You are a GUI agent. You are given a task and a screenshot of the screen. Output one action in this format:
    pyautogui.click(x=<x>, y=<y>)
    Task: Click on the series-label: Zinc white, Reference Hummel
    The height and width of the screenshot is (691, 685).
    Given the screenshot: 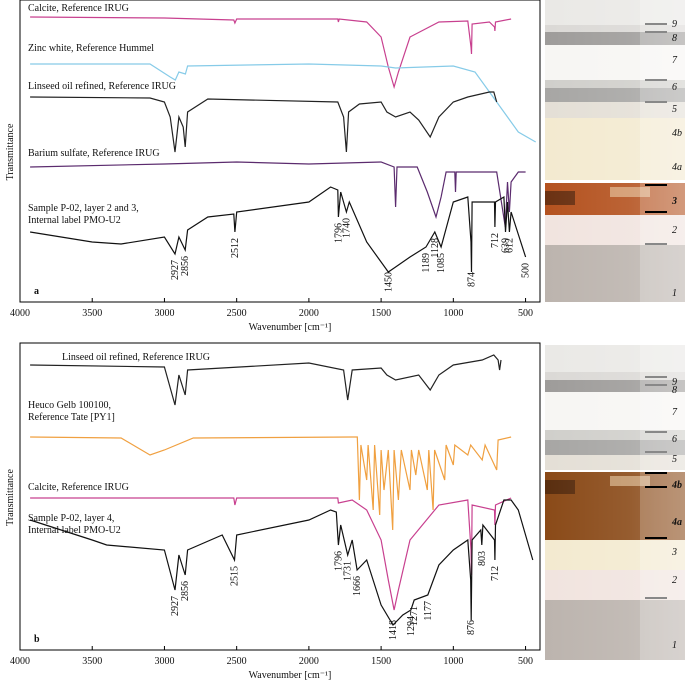 What is the action you would take?
    pyautogui.click(x=91, y=48)
    